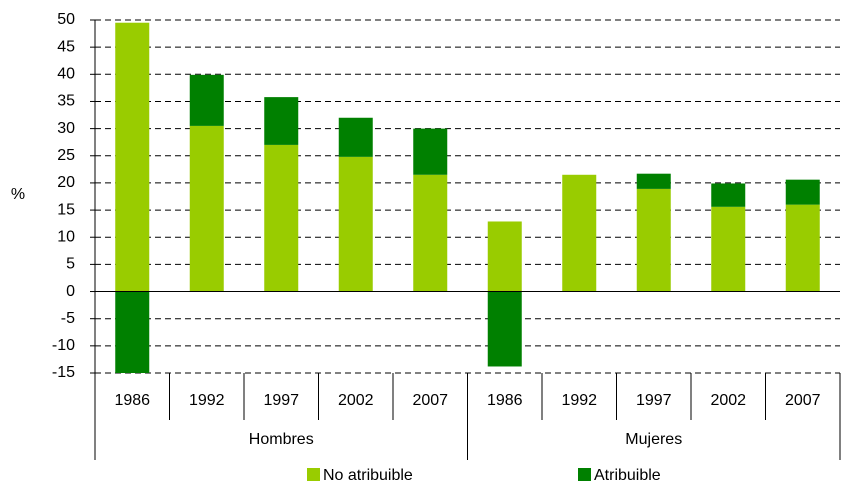  Describe the element at coordinates (66, 128) in the screenshot. I see `y-tick-label: 30` at that location.